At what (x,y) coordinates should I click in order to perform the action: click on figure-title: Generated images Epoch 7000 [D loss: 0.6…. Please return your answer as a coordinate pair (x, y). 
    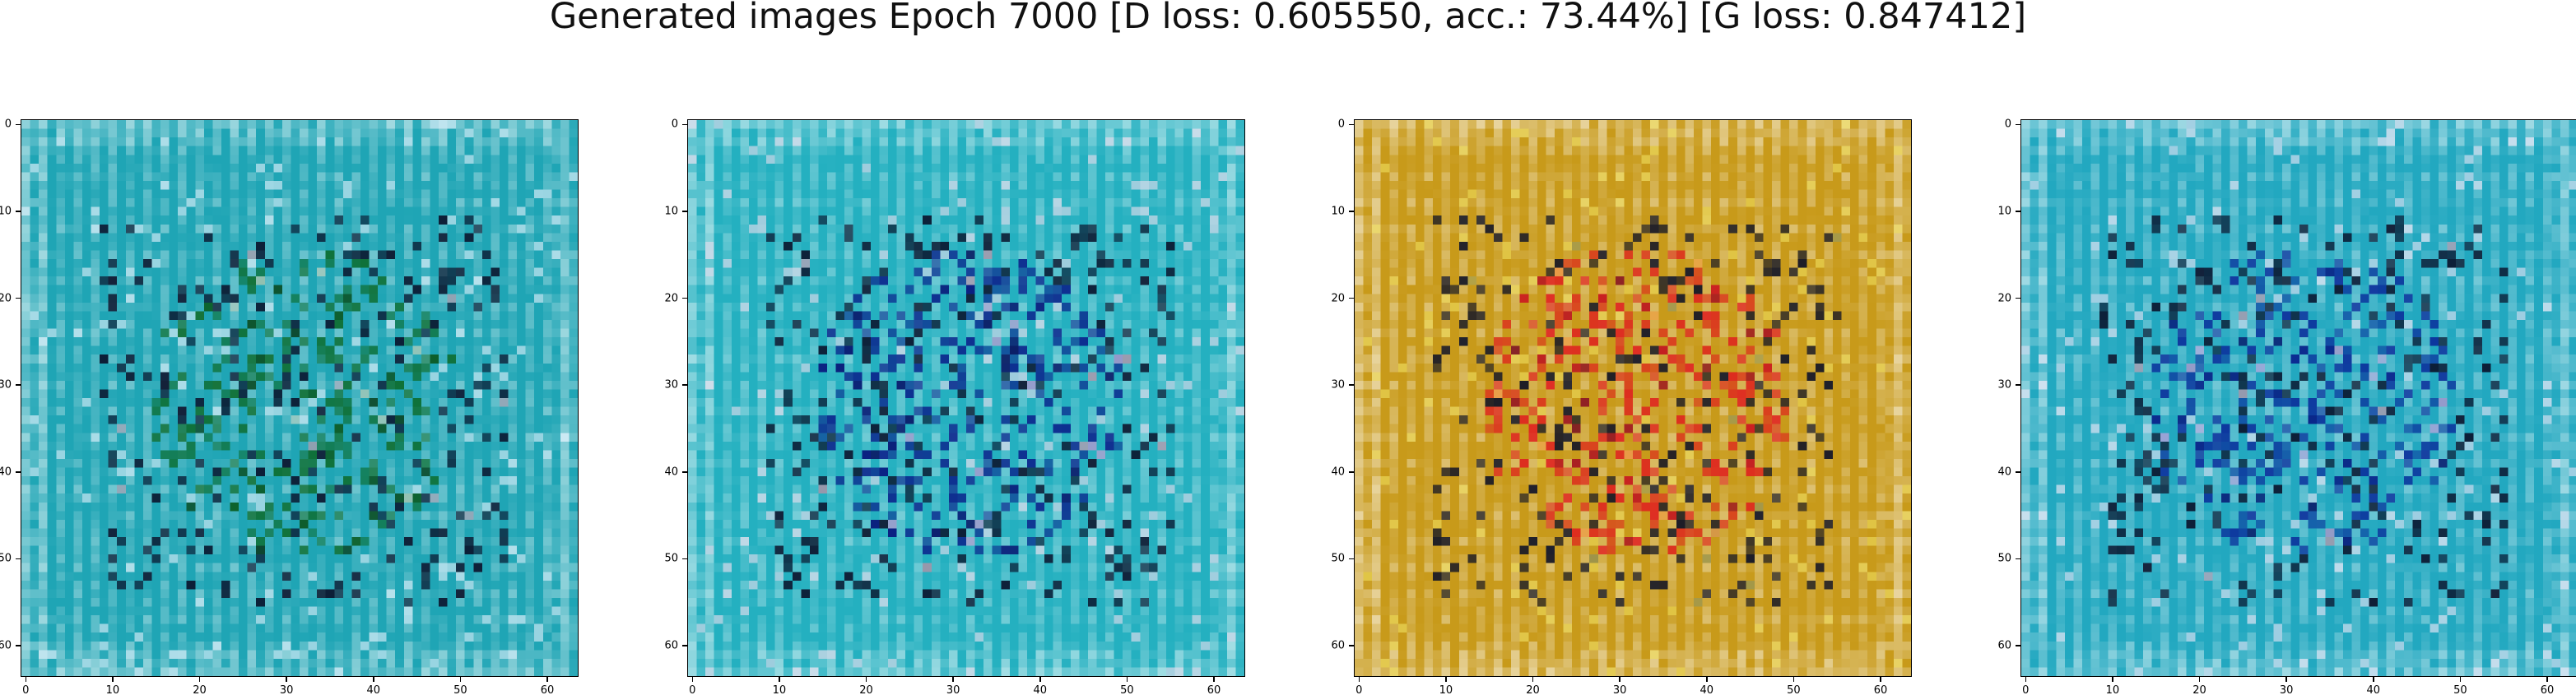
    Looking at the image, I should click on (1288, 18).